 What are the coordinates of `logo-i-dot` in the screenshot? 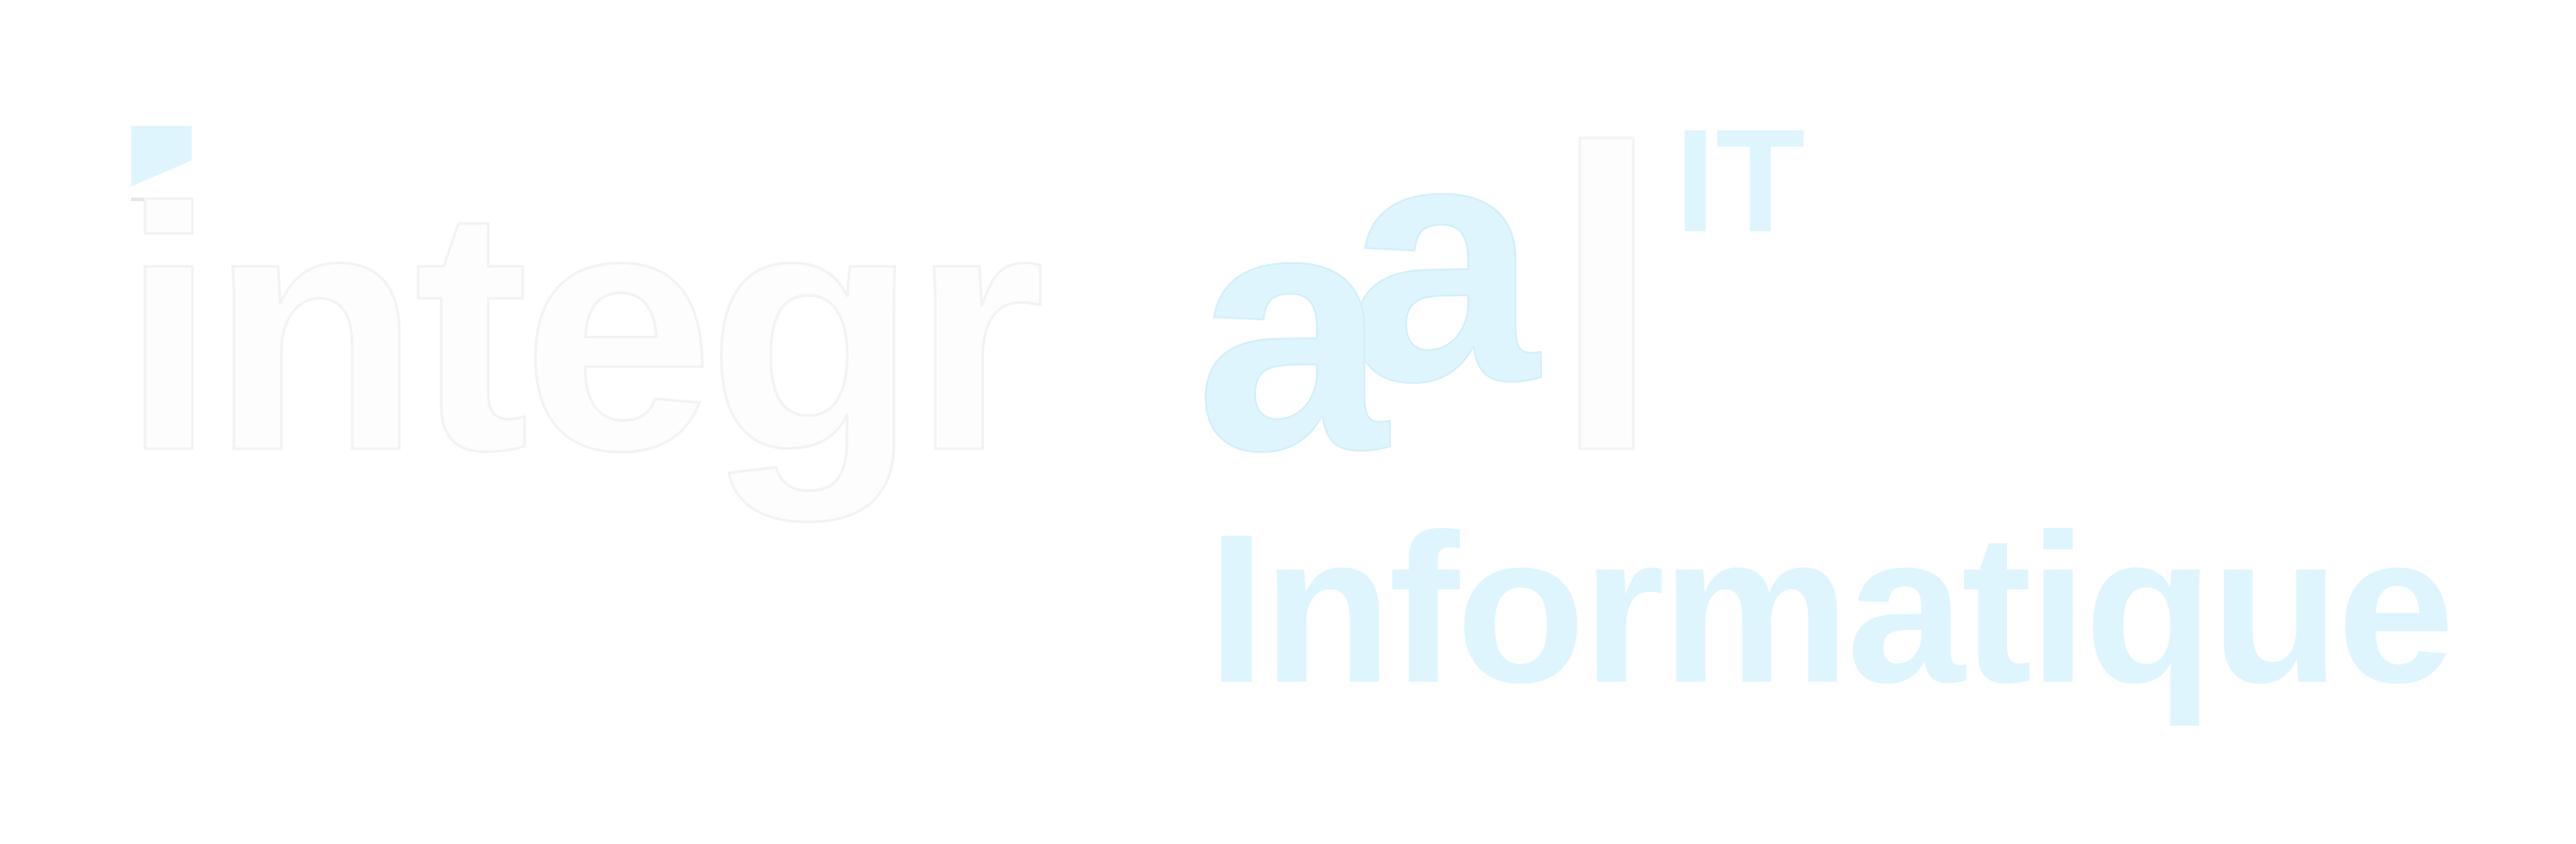 It's located at (161, 156).